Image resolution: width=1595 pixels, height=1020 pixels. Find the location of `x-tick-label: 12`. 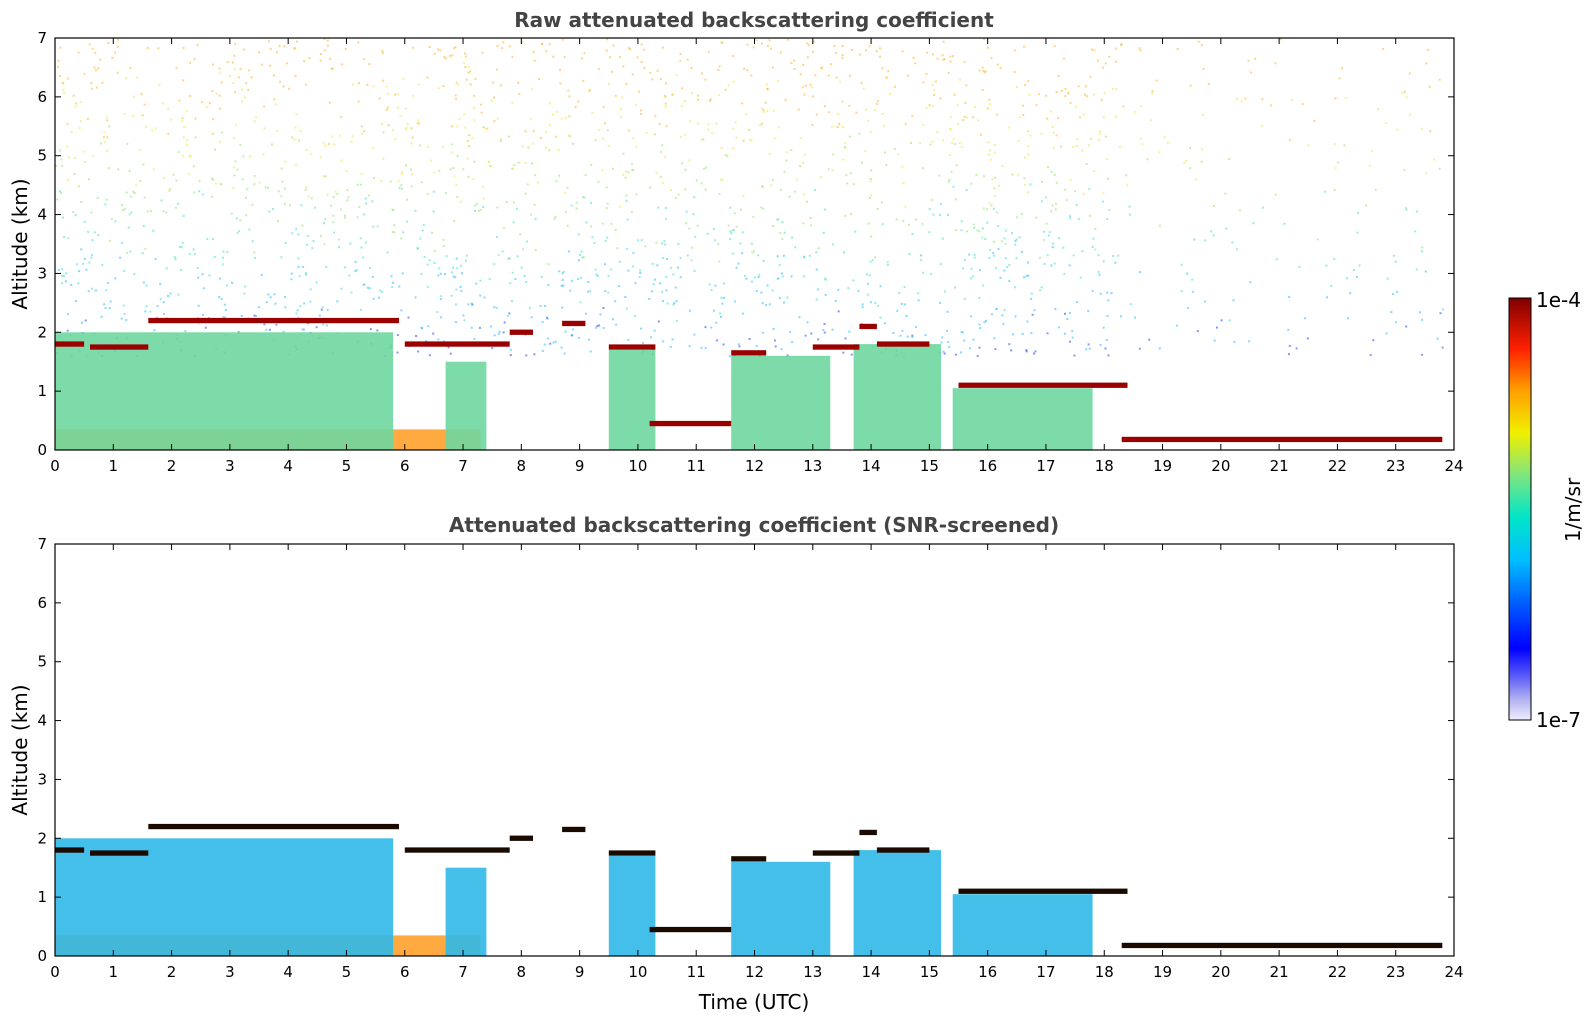

x-tick-label: 12 is located at coordinates (754, 466).